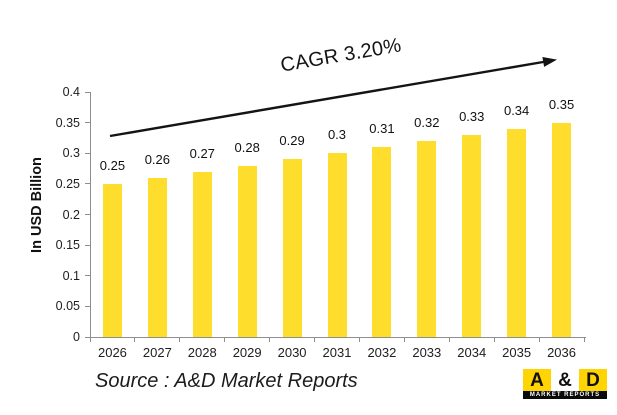 The image size is (617, 415). I want to click on bar-2036, so click(562, 229).